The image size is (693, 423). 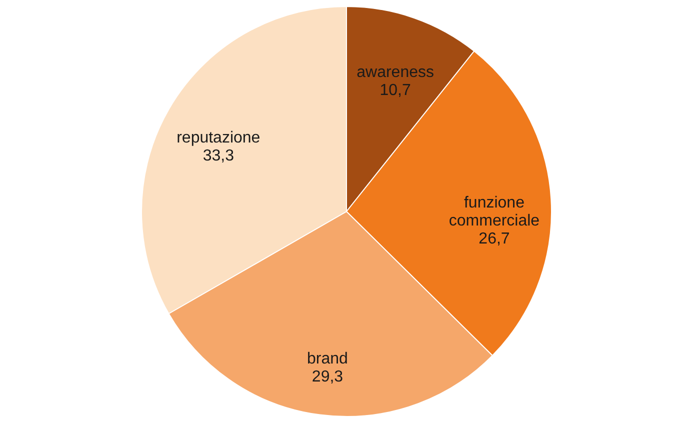 What do you see at coordinates (395, 72) in the screenshot?
I see `slice-label: awareness` at bounding box center [395, 72].